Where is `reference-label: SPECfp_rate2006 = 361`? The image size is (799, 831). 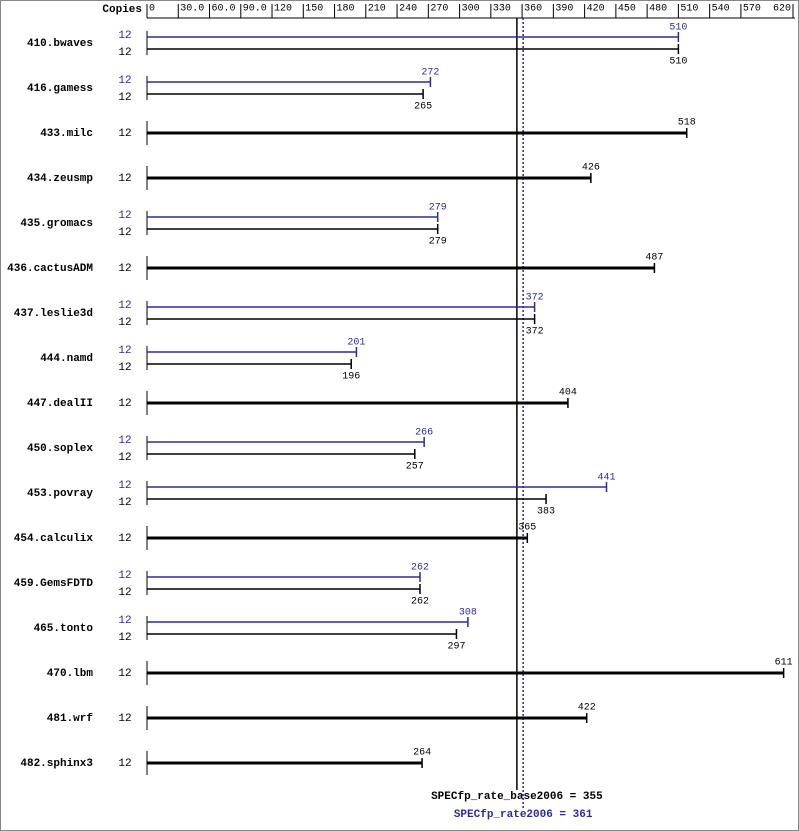
reference-label: SPECfp_rate2006 = 361 is located at coordinates (523, 815).